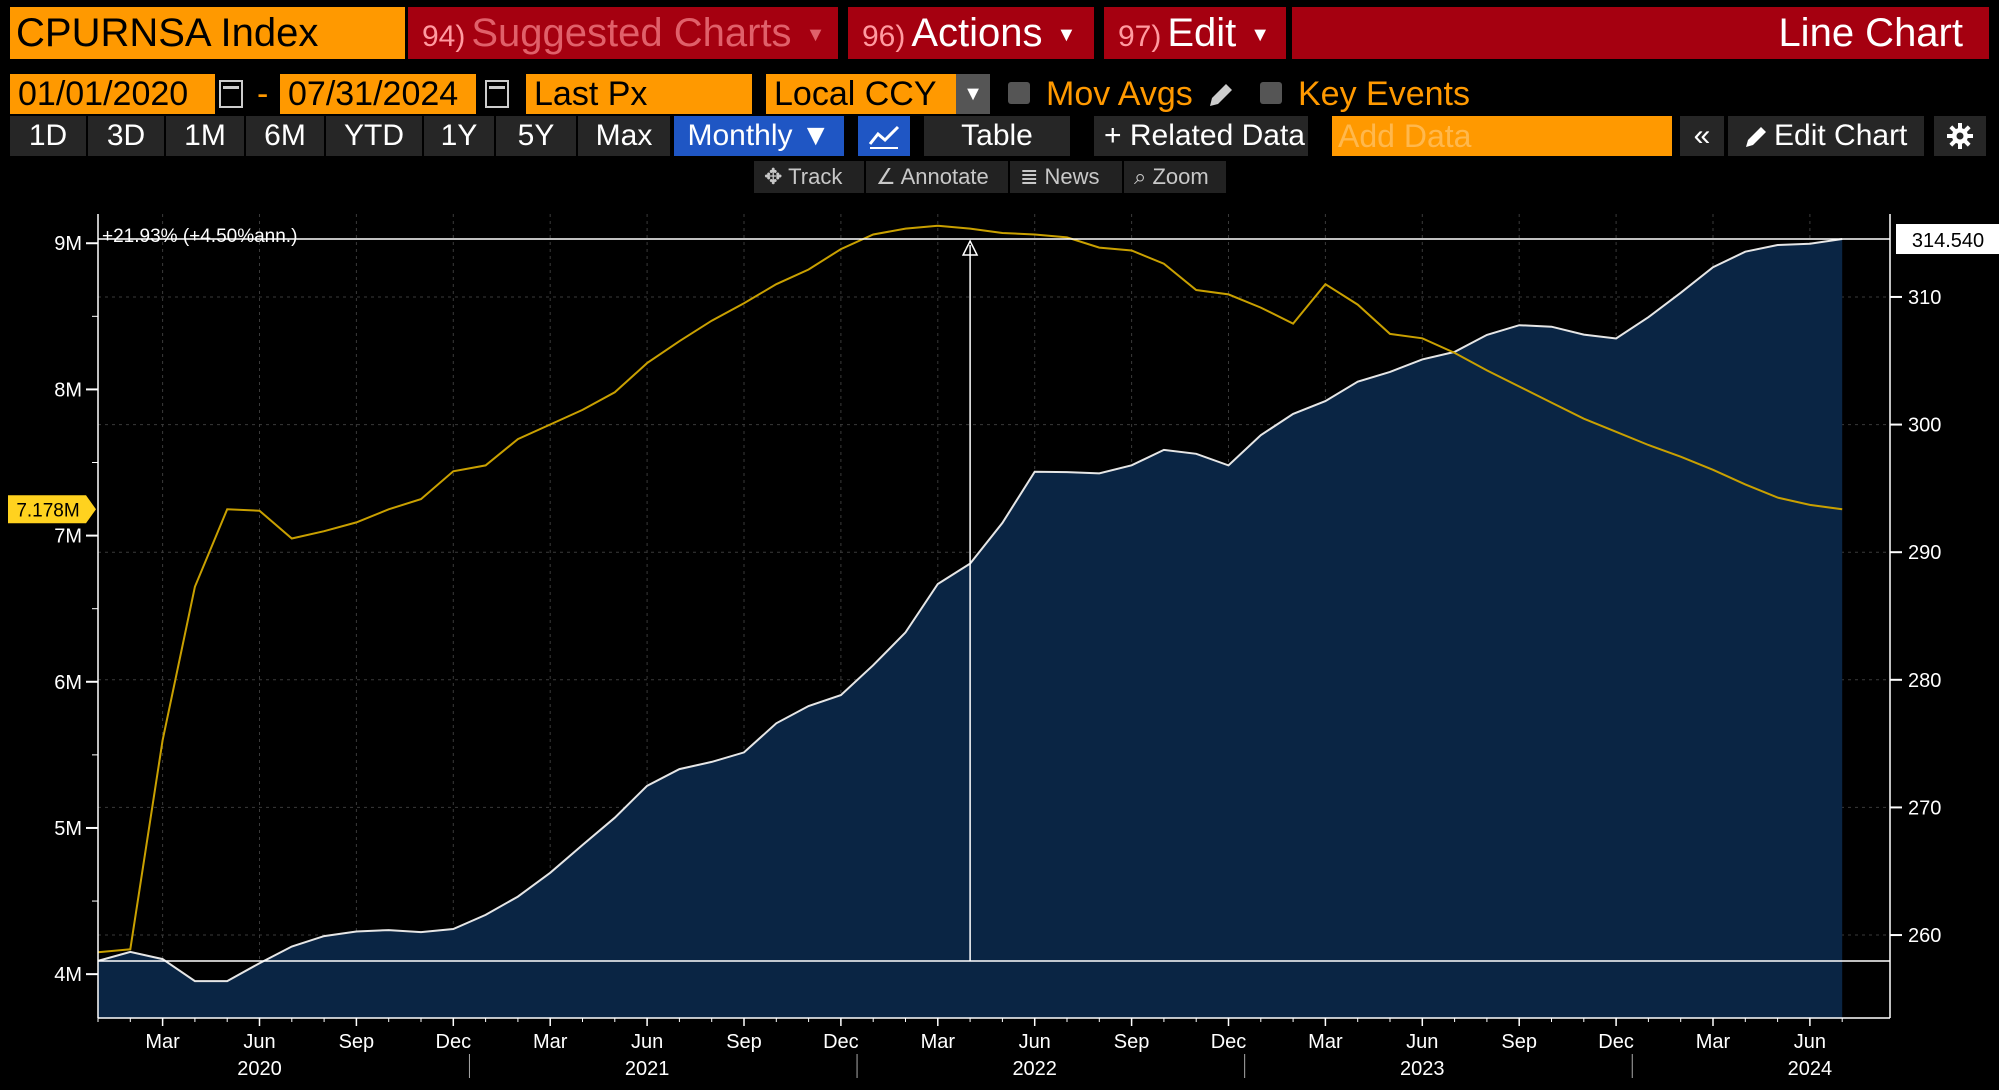  What do you see at coordinates (1140, 36) in the screenshot?
I see `menu-number: 97)` at bounding box center [1140, 36].